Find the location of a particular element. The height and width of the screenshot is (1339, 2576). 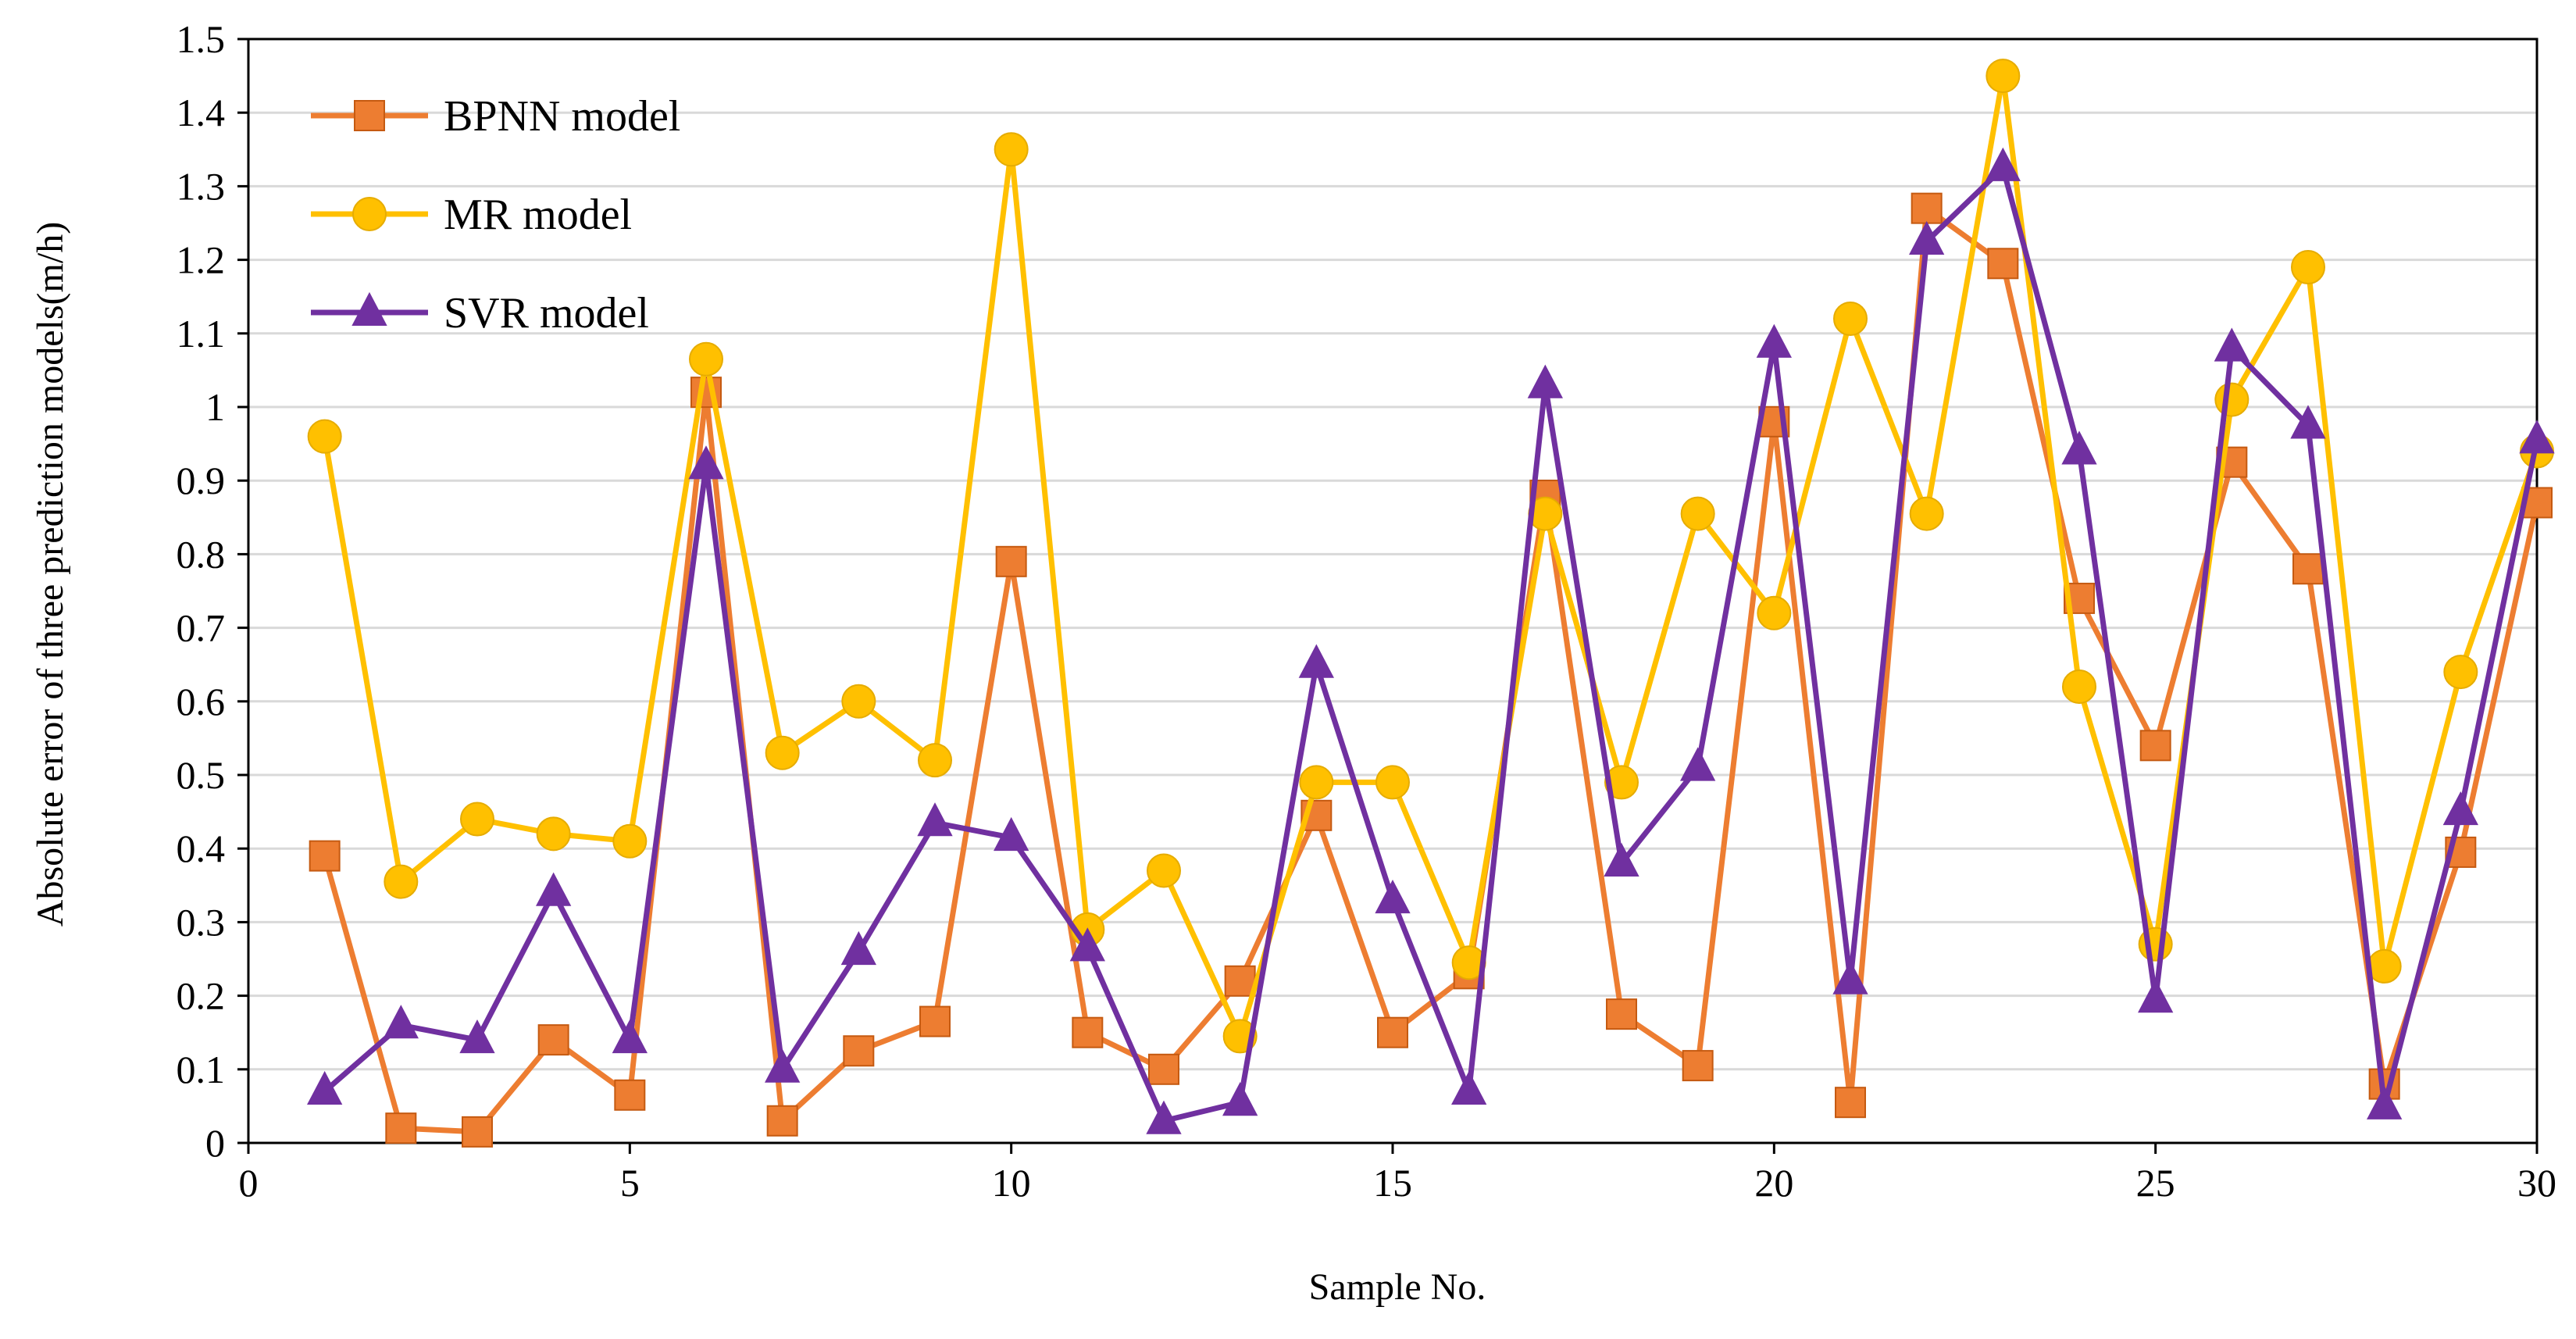

y-tick-label-5: 0.5 is located at coordinates (201, 775).